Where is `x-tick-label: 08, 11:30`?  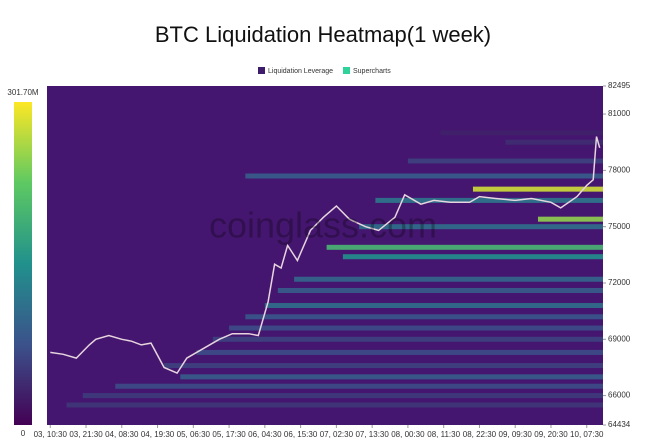
x-tick-label: 08, 11:30 is located at coordinates (443, 434).